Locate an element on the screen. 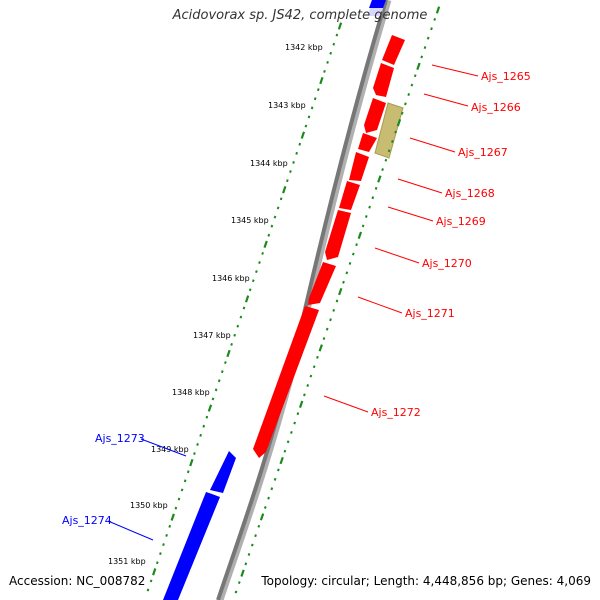 The image size is (600, 600). gene-label-Ajs_1269: Ajs_1269 is located at coordinates (461, 221).